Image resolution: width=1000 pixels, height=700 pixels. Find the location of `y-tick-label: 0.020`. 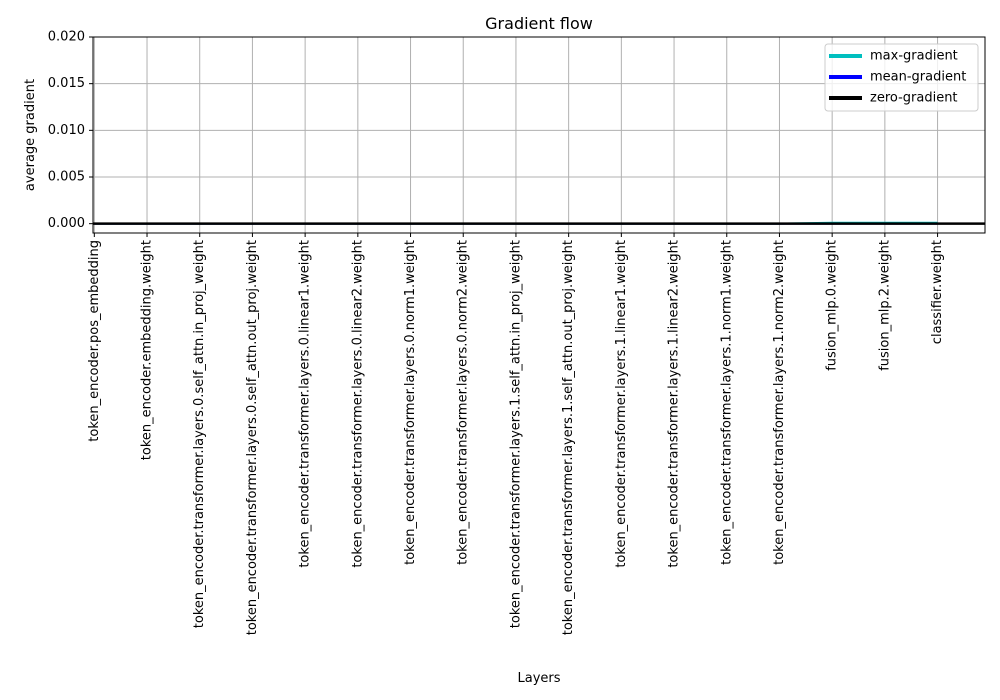

y-tick-label: 0.020 is located at coordinates (66, 37).